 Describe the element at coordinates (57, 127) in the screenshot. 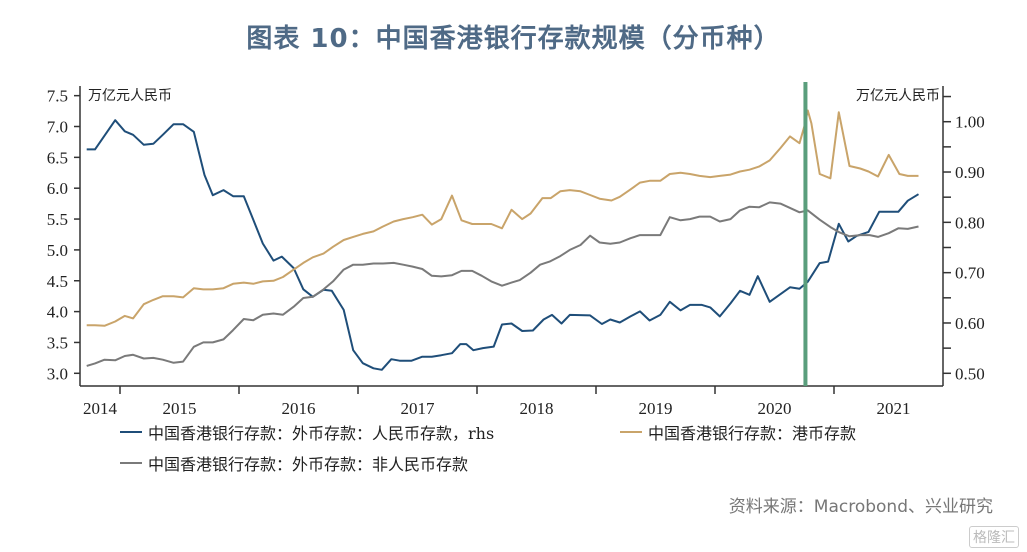

I see `left-tick-label: 7.0` at that location.